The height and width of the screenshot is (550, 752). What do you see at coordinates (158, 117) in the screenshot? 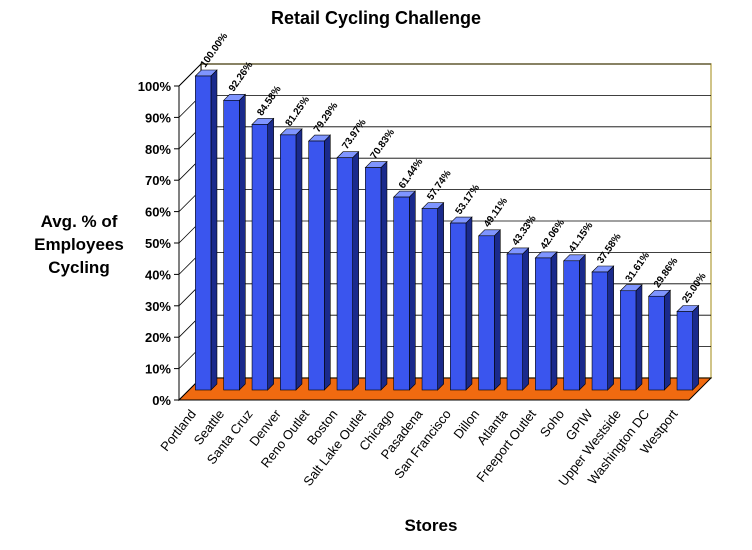
I see `y-tick-label: 90%` at bounding box center [158, 117].